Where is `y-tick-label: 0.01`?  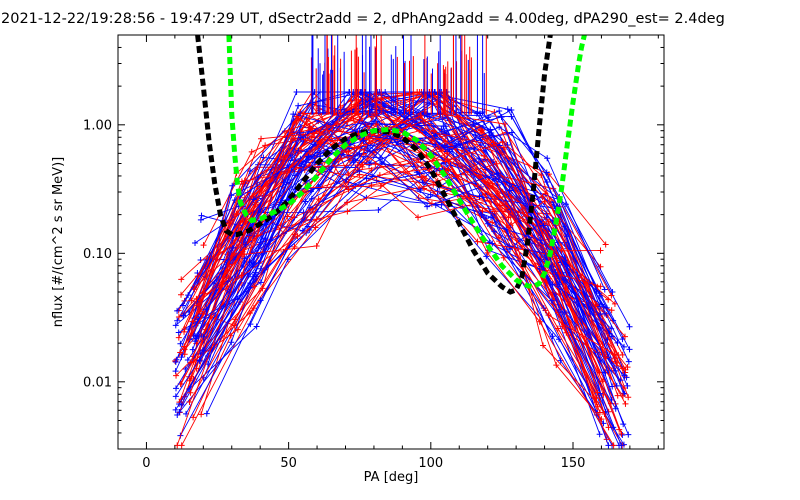
y-tick-label: 0.01 is located at coordinates (97, 382).